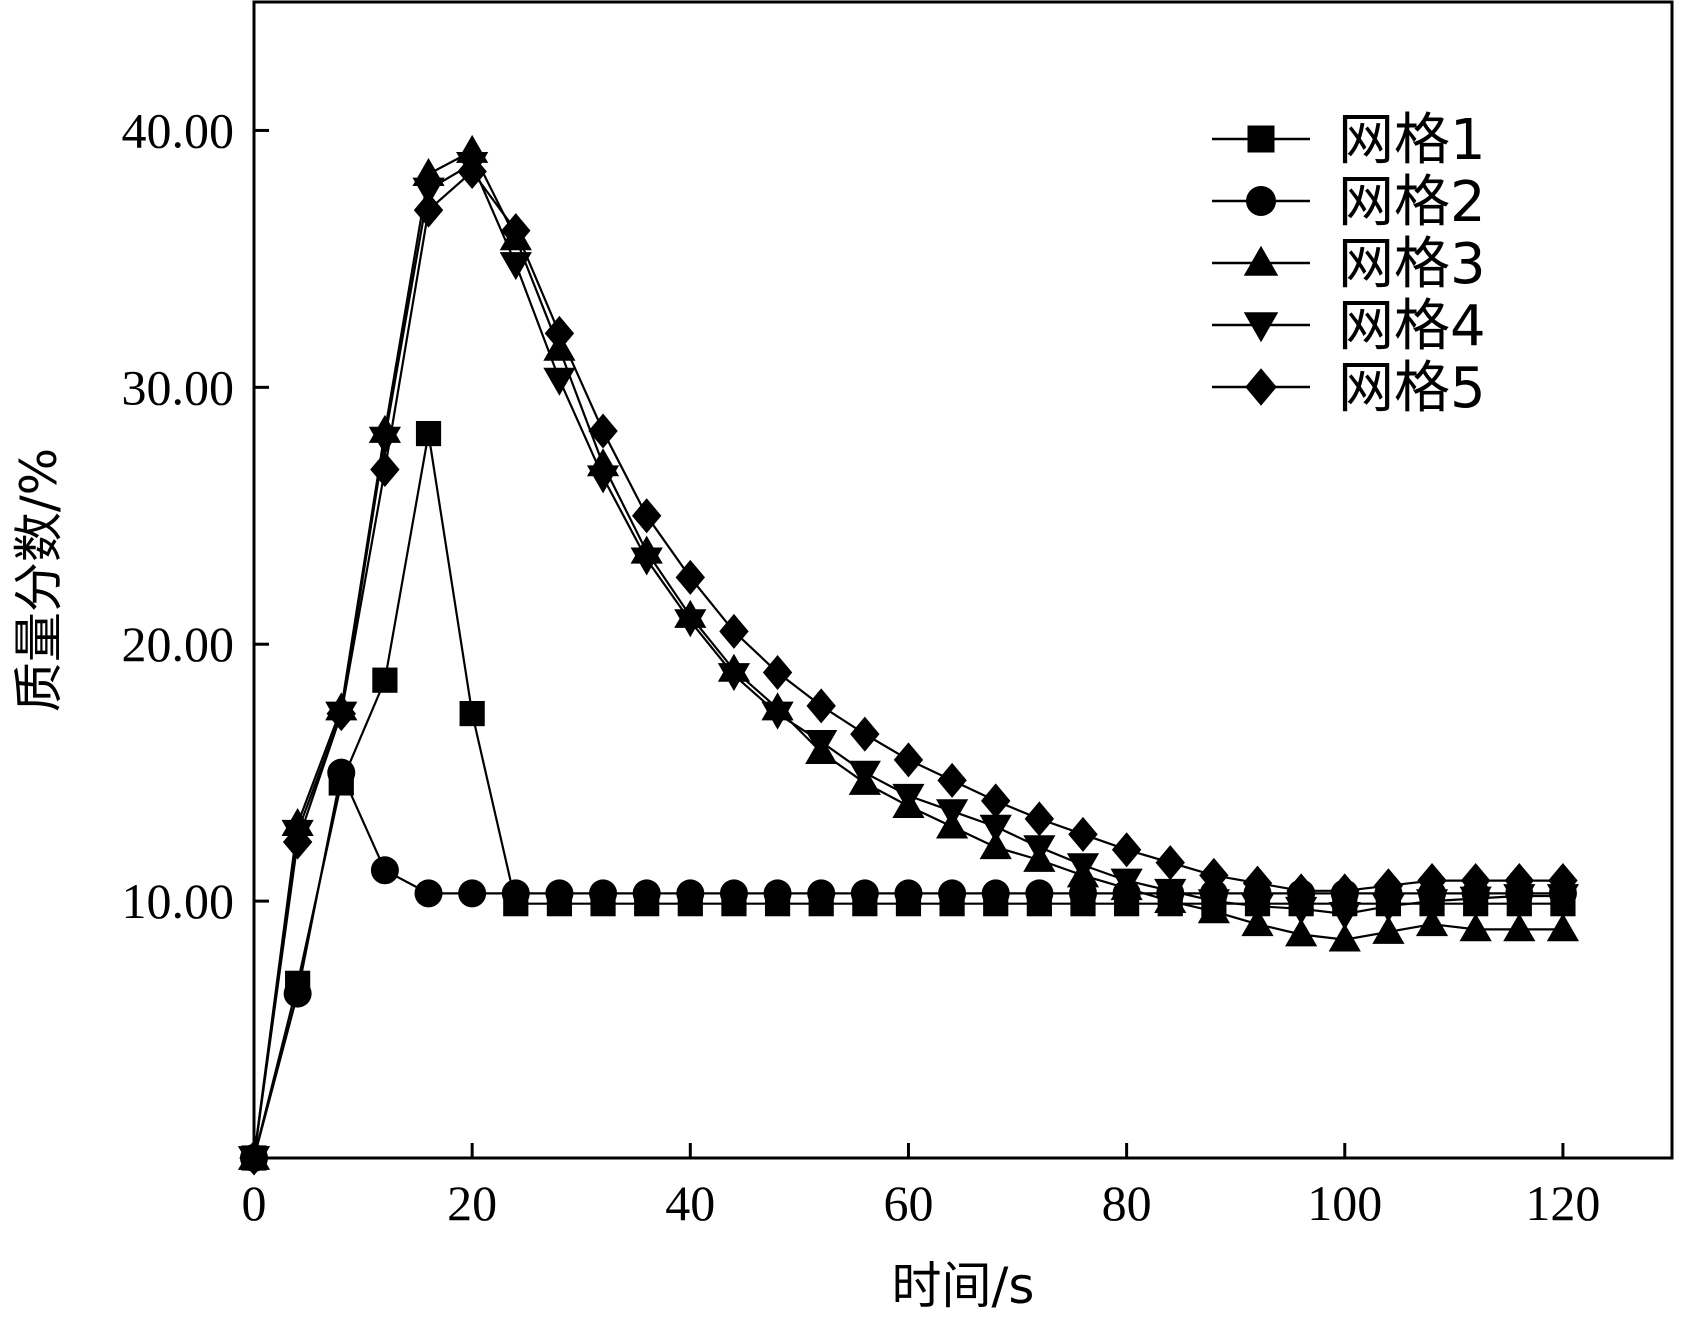 The image size is (1689, 1323). Describe the element at coordinates (195, 515) in the screenshot. I see `y-axis: 10.00 20.00 30.00 40.00` at that location.